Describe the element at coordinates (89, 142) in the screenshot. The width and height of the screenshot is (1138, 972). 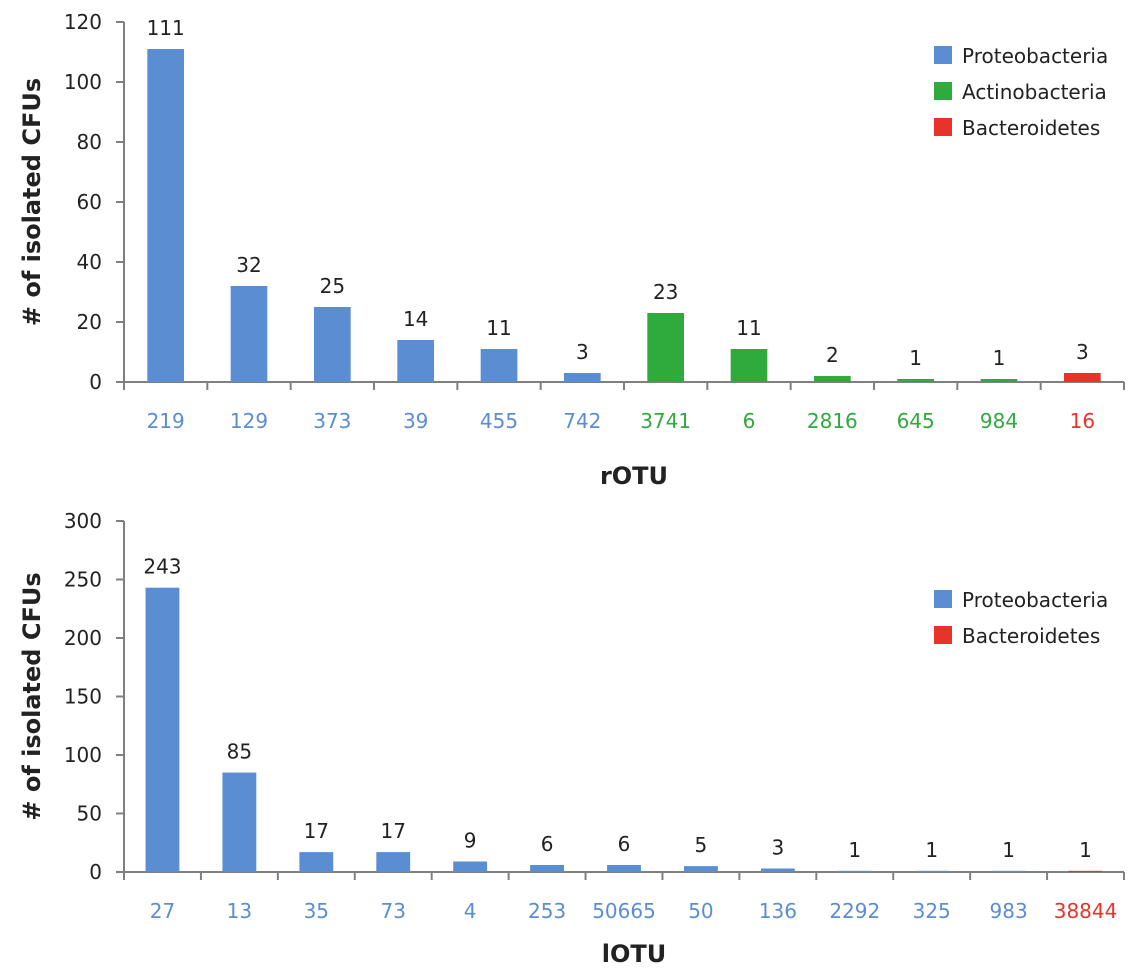
I see `y-tick-label: 80` at that location.